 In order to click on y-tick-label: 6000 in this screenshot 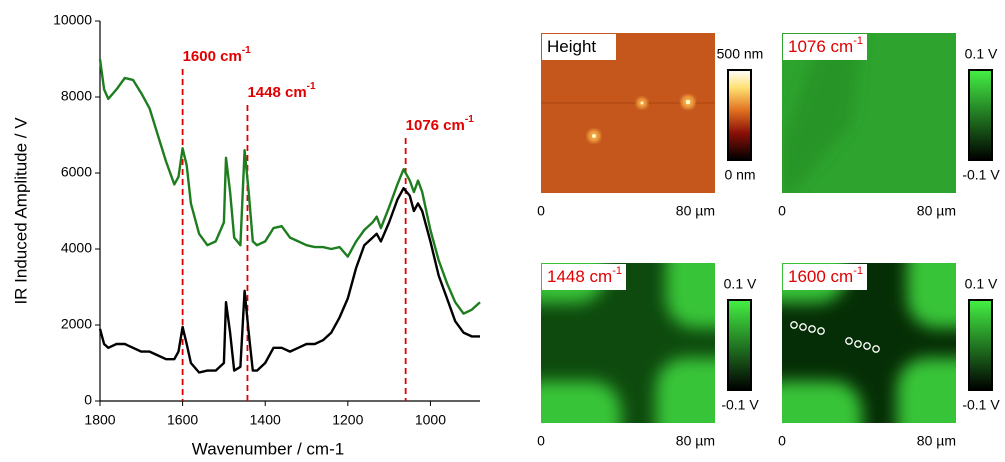, I will do `click(76, 172)`.